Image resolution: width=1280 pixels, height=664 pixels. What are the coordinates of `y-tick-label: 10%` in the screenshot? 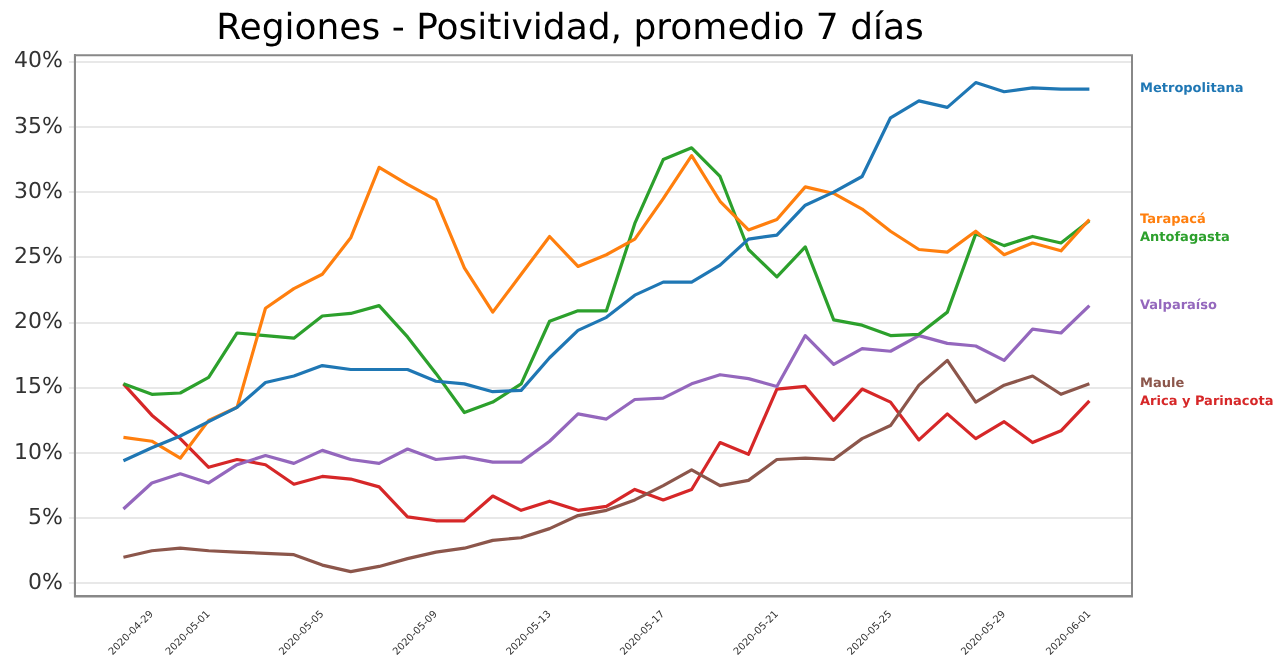 It's located at (38, 451).